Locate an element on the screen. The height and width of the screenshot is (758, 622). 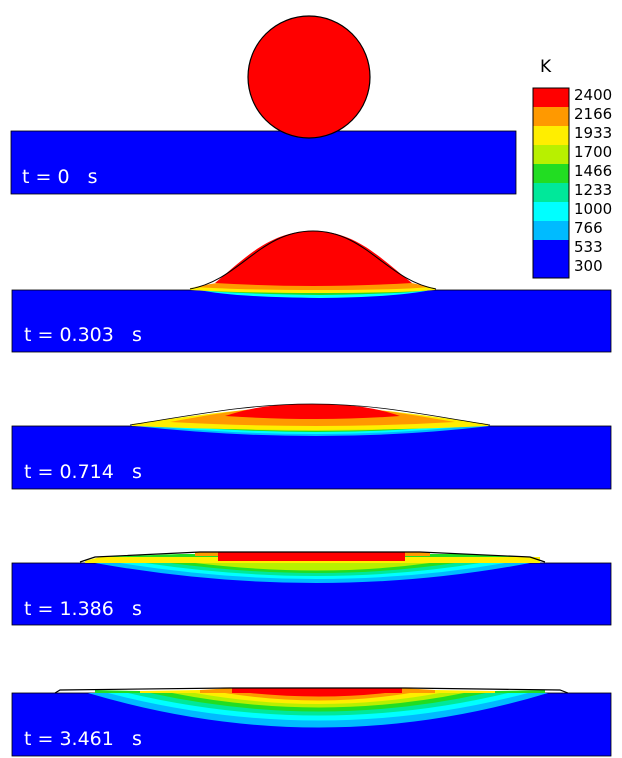
time-label-t0303: t = 0.303 s is located at coordinates (83, 335).